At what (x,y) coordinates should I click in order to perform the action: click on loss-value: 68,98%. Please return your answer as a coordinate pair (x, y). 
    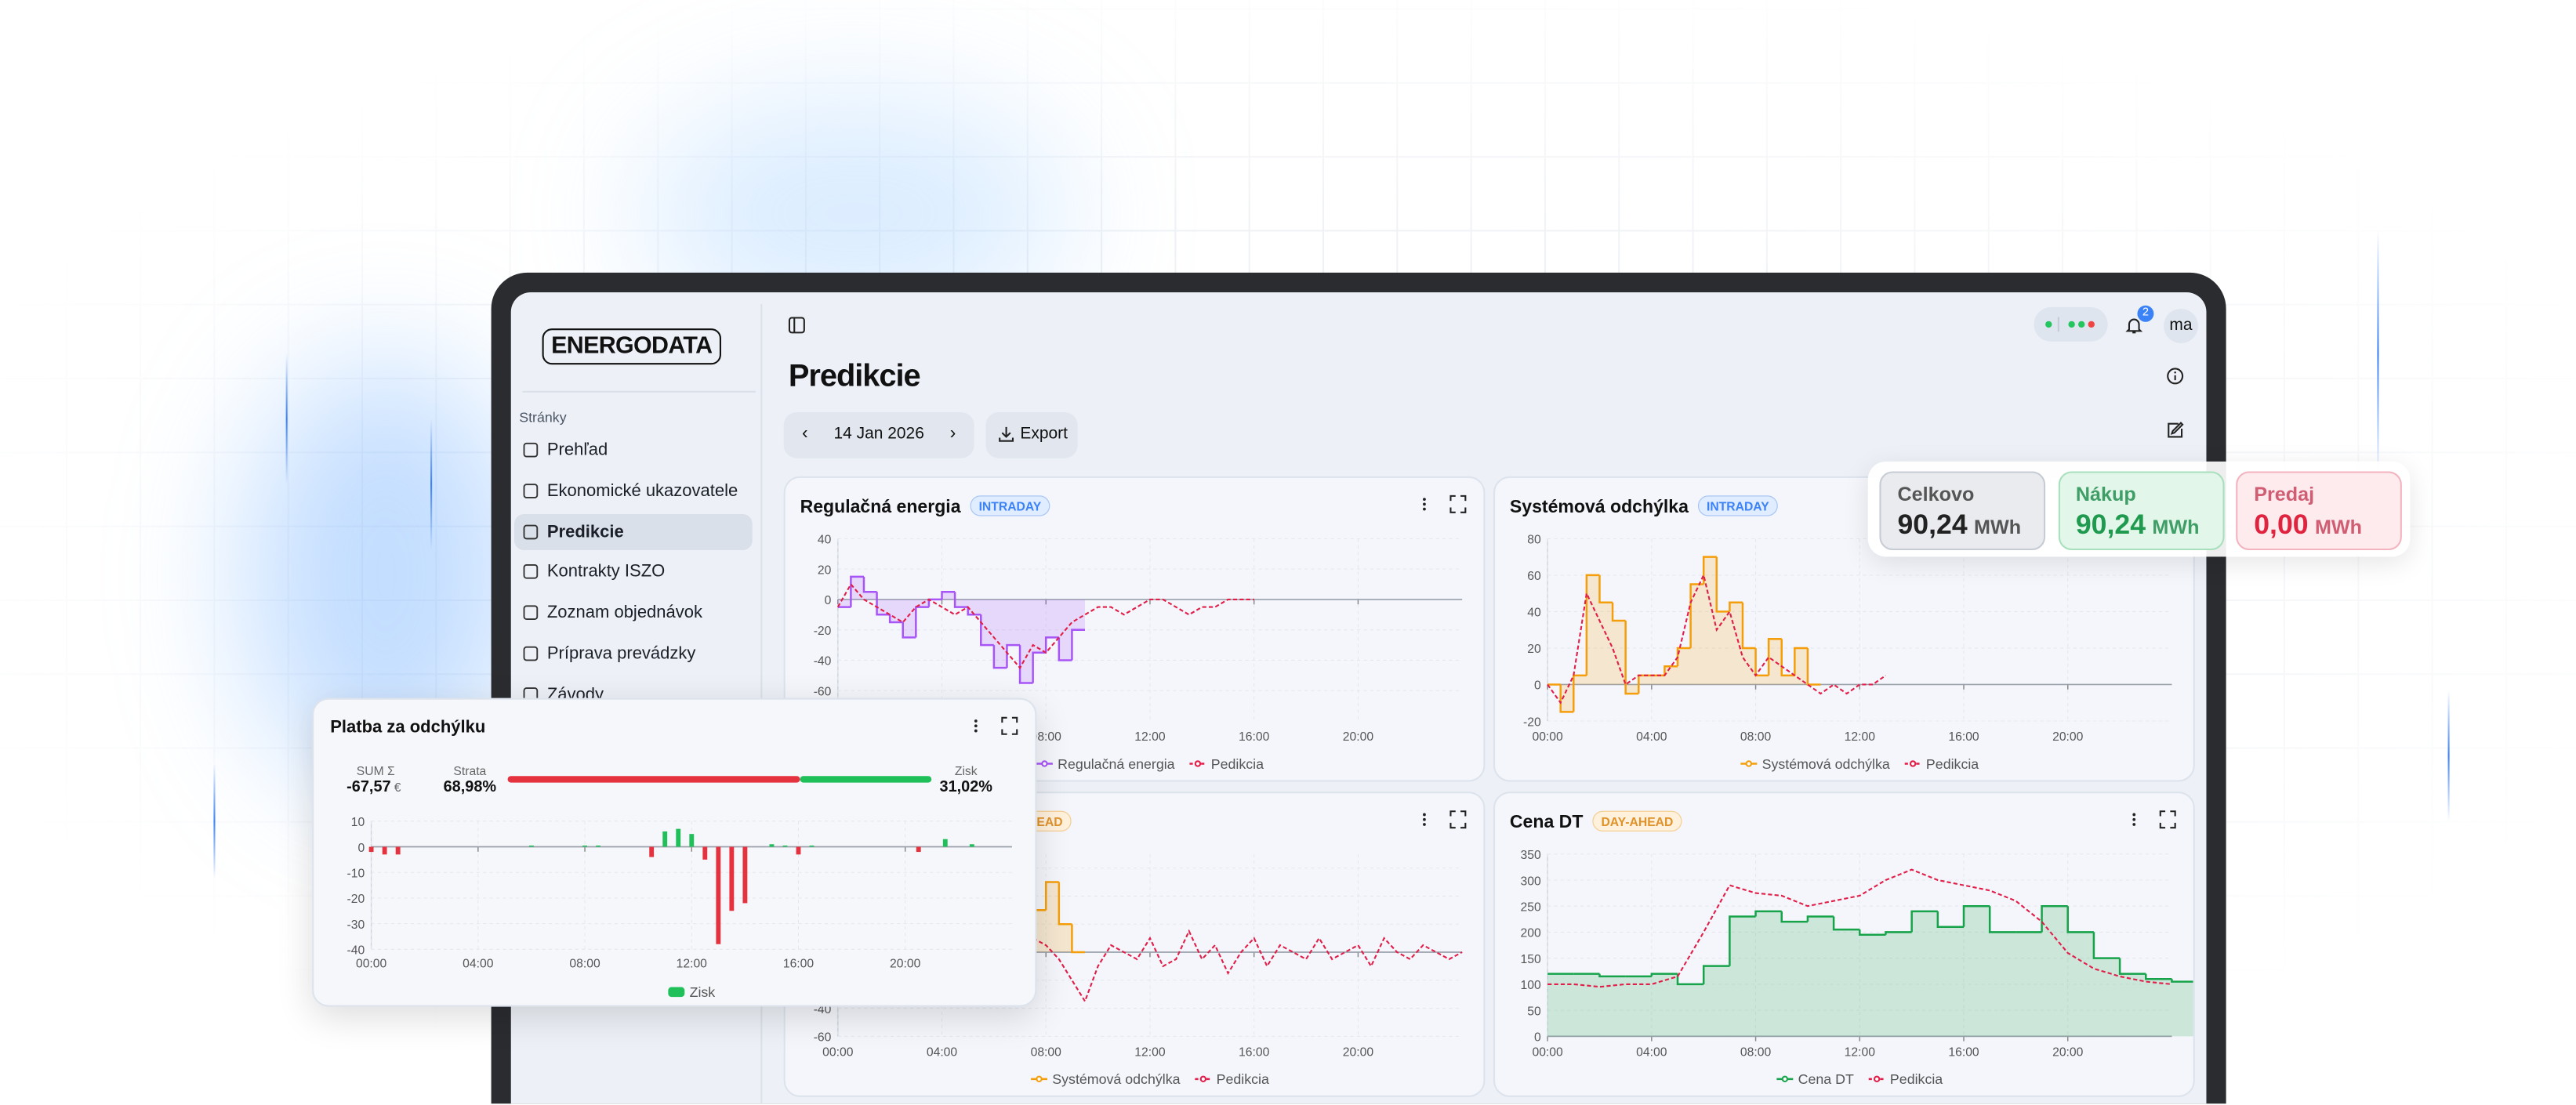
    Looking at the image, I should click on (470, 786).